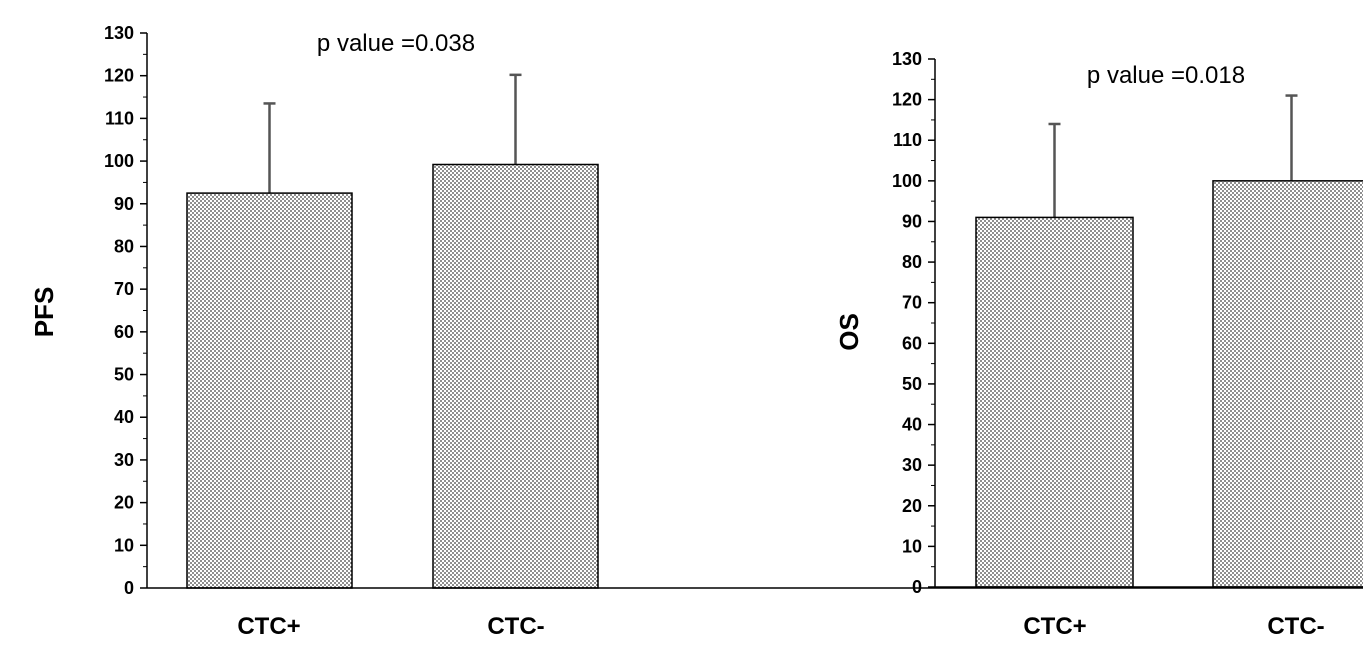  I want to click on os-y-tick-label: 80, so click(912, 262).